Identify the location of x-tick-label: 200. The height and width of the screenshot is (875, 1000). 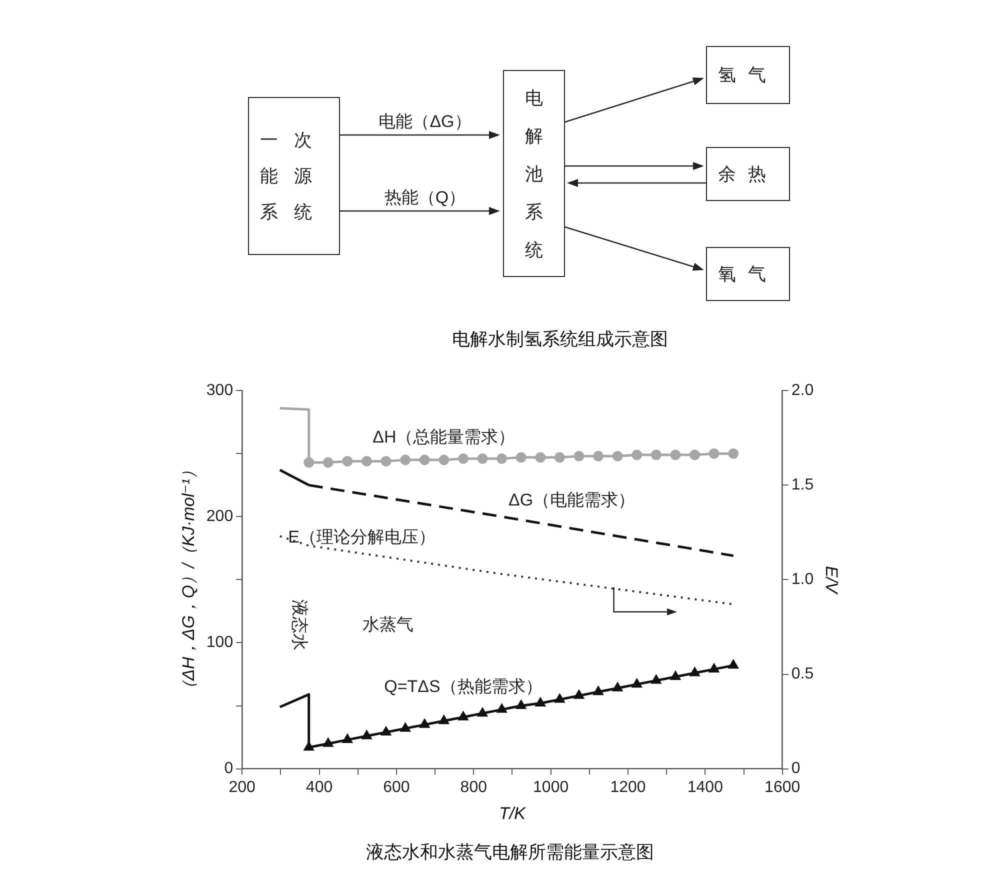
(242, 787).